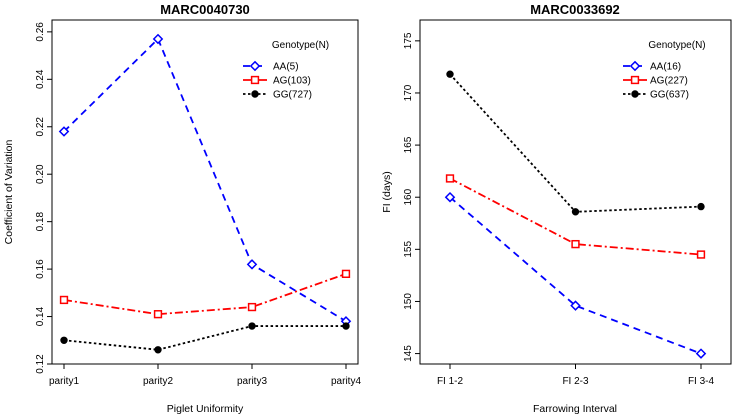 The width and height of the screenshot is (743, 420). I want to click on y-tick-label: 155, so click(408, 249).